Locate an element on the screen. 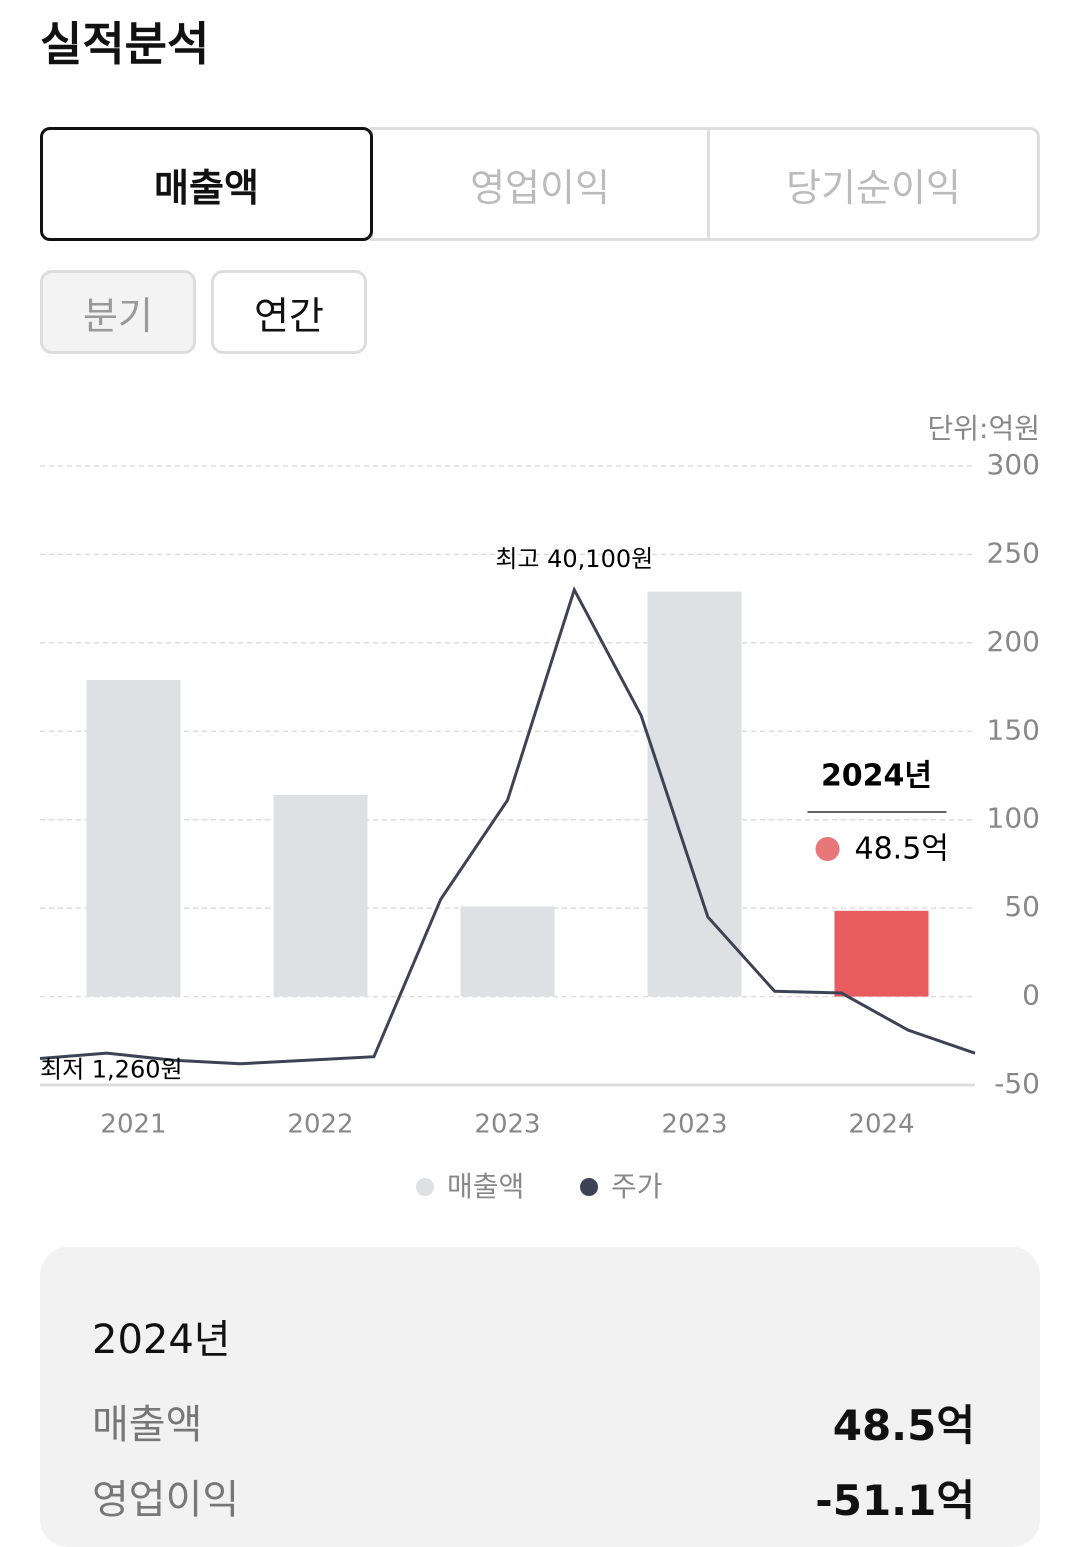  tab: 당기순이익 is located at coordinates (873, 184).